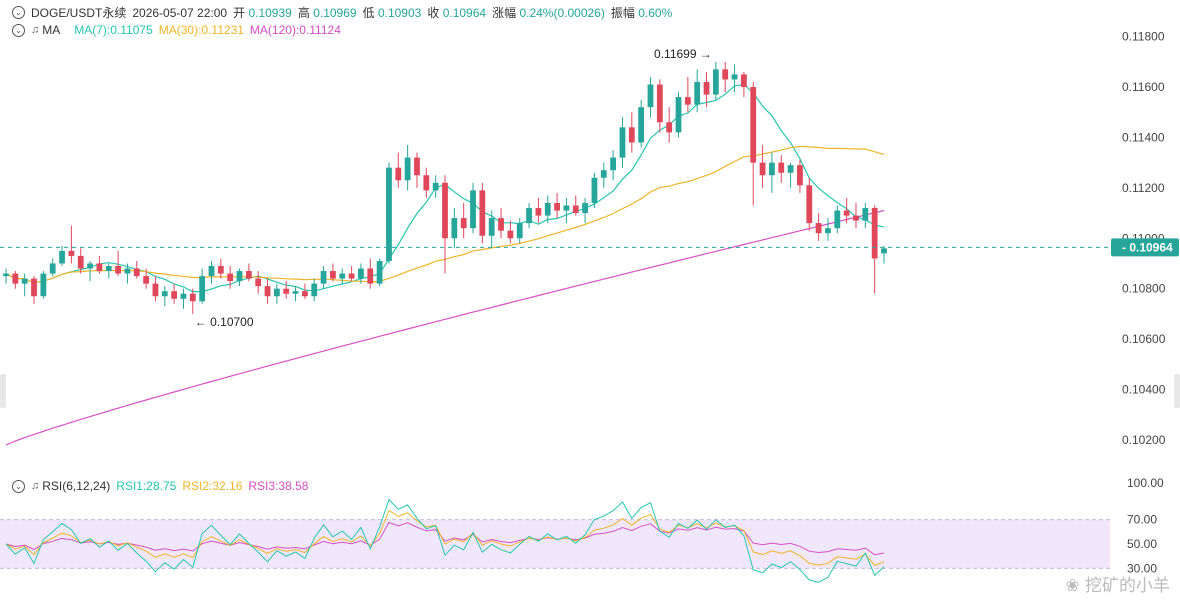 This screenshot has width=1180, height=608. I want to click on rsi-tick-label: 50.00, so click(1142, 544).